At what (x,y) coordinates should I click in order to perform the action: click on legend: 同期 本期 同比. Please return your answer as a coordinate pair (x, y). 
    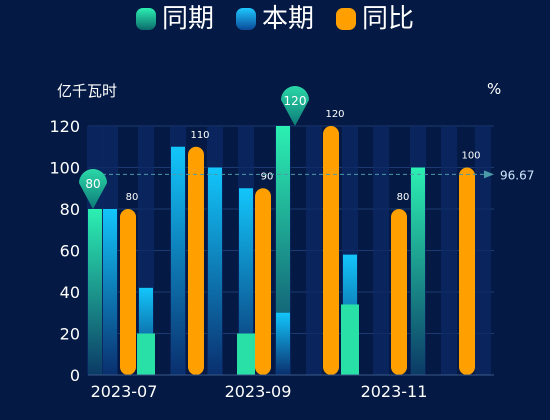
    Looking at the image, I should click on (275, 19).